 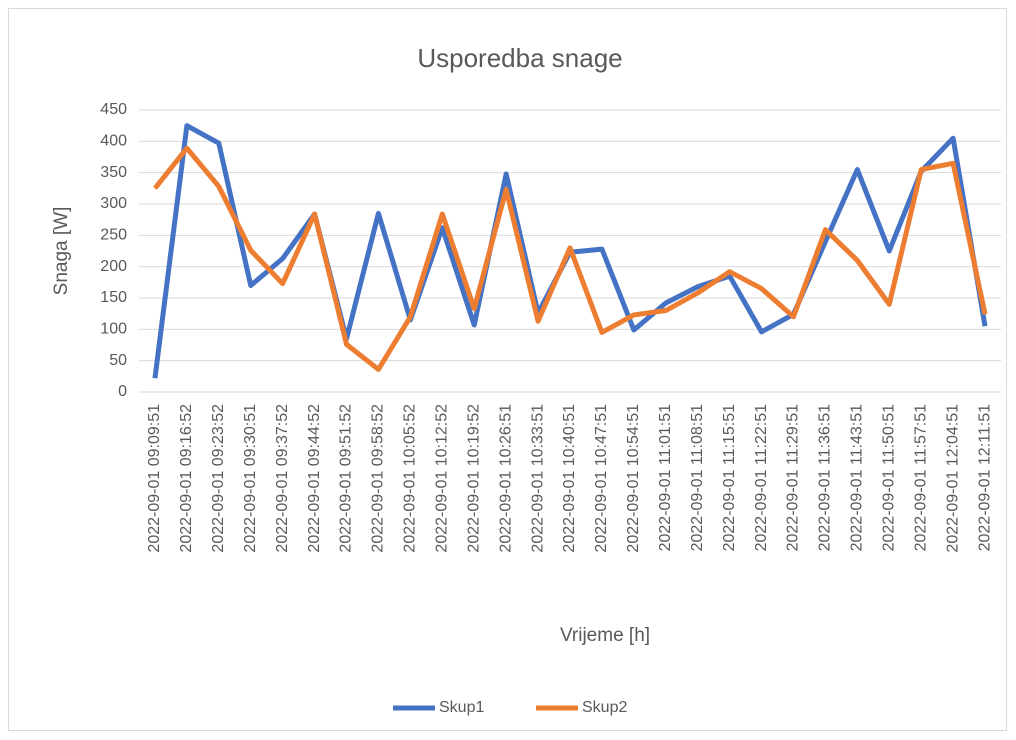 What do you see at coordinates (154, 478) in the screenshot?
I see `x-tick-label: 2022-09-01 09:09:51` at bounding box center [154, 478].